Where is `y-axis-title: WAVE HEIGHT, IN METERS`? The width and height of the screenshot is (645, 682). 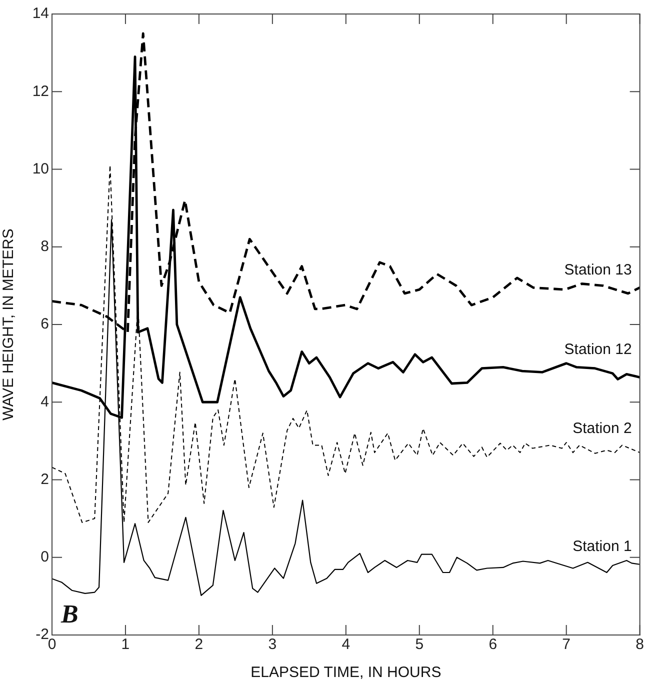 y-axis-title: WAVE HEIGHT, IN METERS is located at coordinates (9, 324).